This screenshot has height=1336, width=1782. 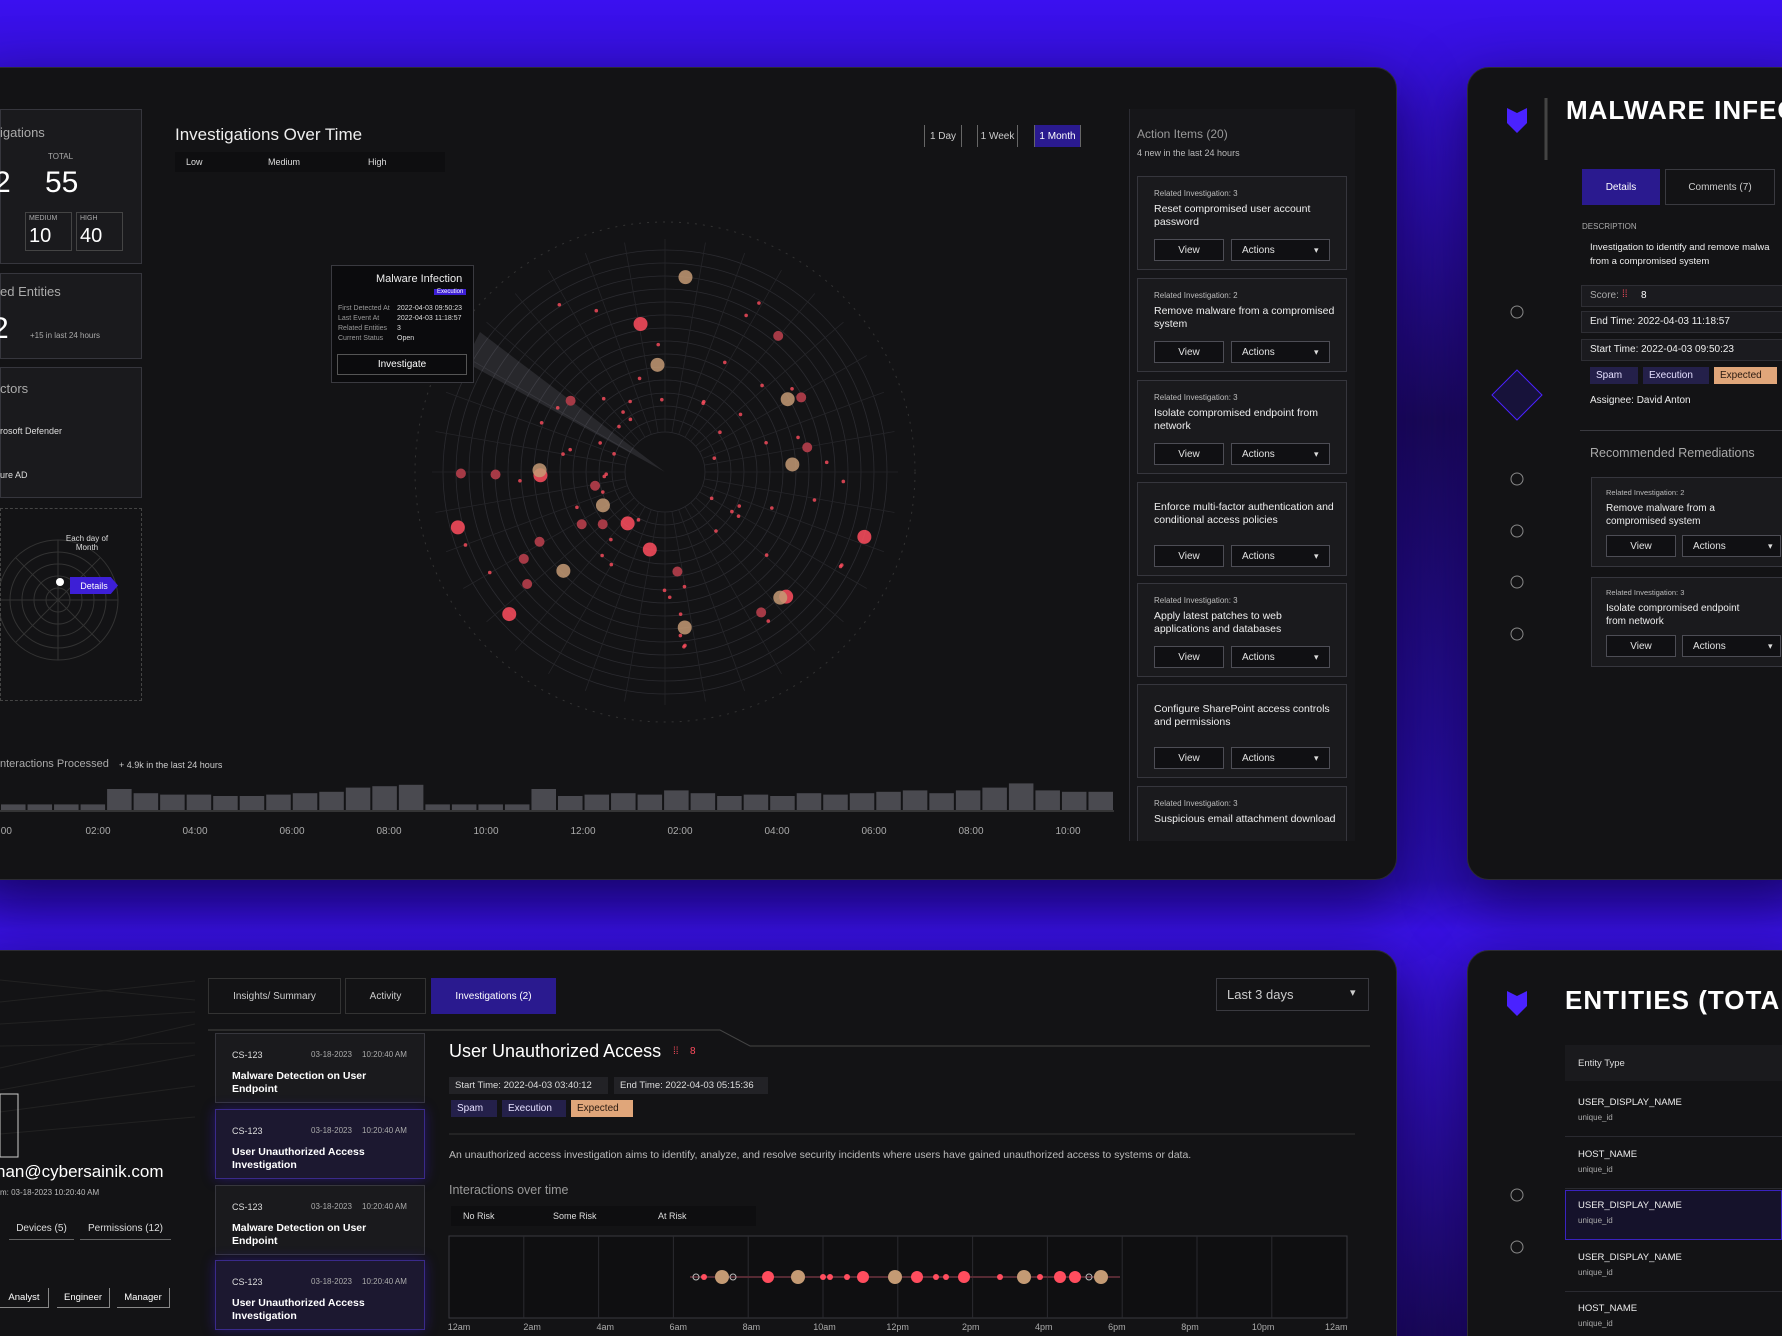 I want to click on chart-title: Interactions over time, so click(x=509, y=1190).